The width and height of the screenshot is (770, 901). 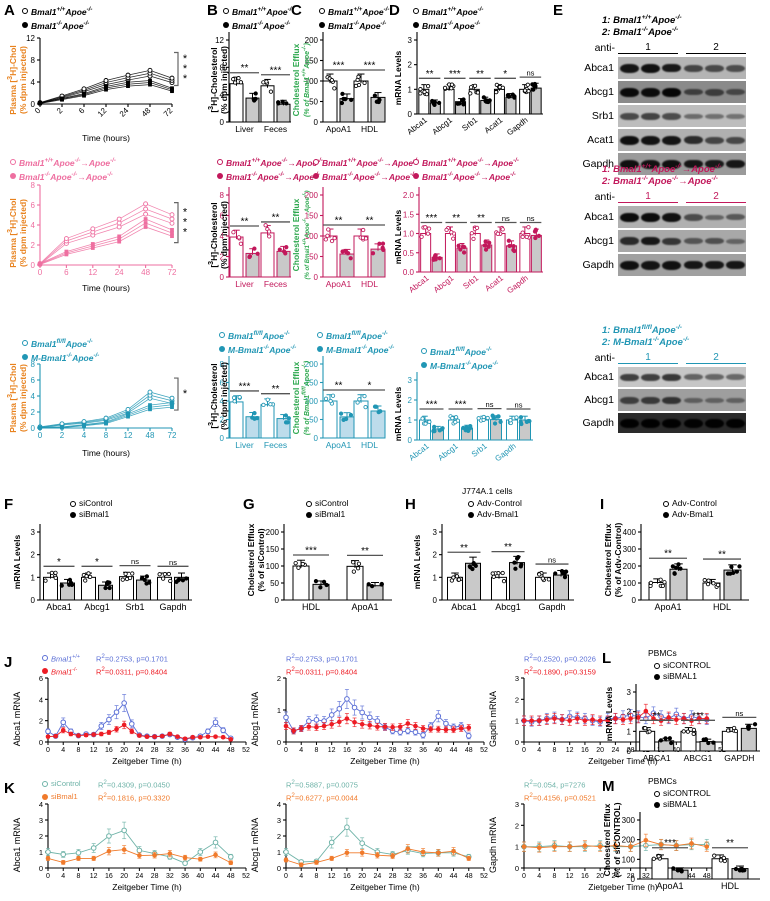 What do you see at coordinates (464, 607) in the screenshot?
I see `x-tick-label: Abca1` at bounding box center [464, 607].